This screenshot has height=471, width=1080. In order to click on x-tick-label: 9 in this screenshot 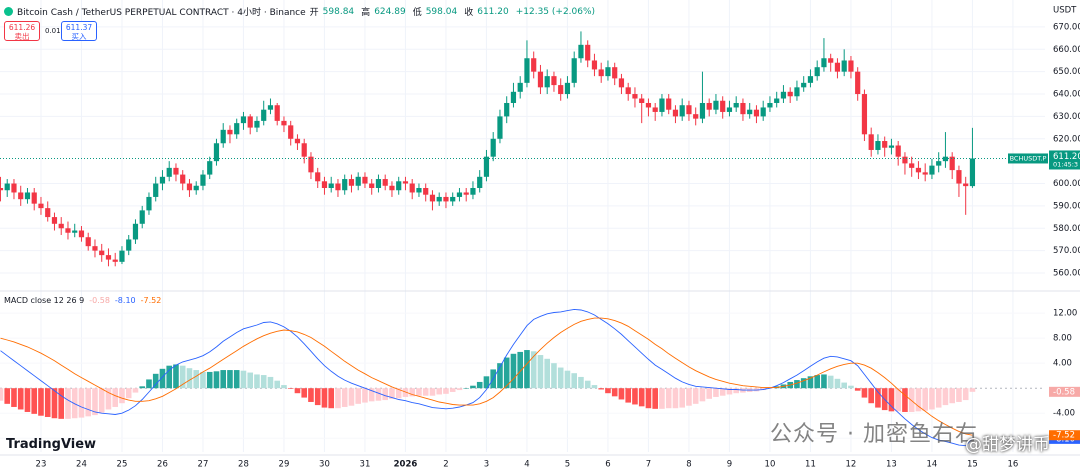, I will do `click(729, 465)`.